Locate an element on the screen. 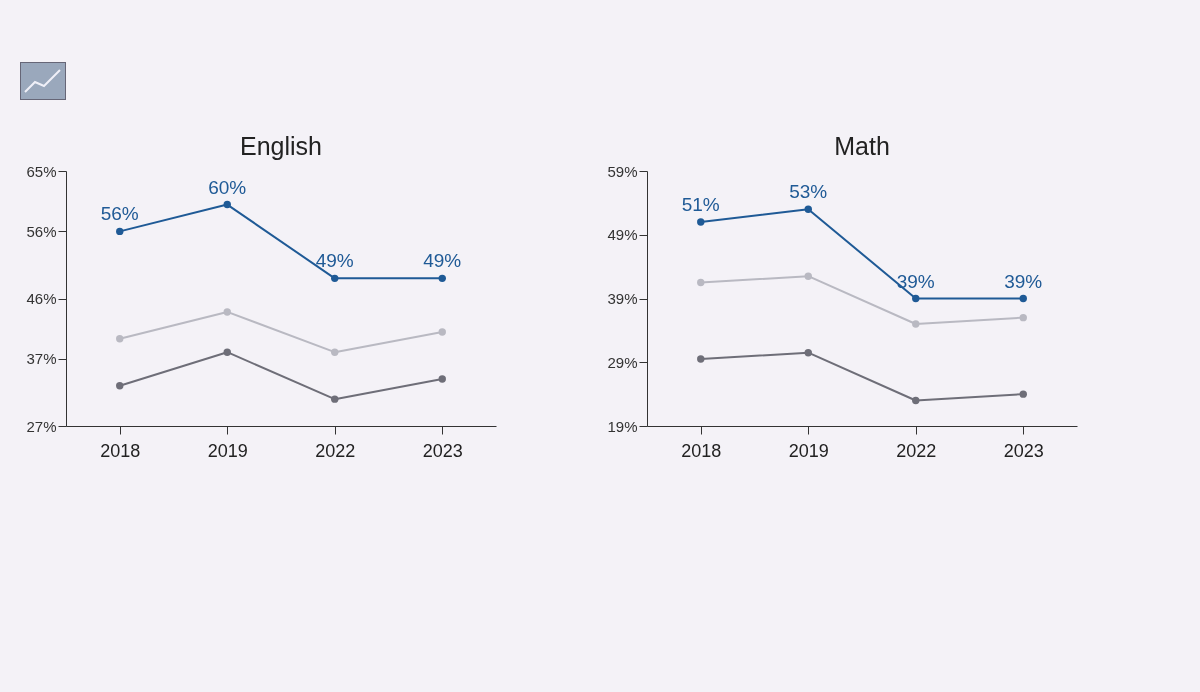  y-tick-label: 65% is located at coordinates (41, 171).